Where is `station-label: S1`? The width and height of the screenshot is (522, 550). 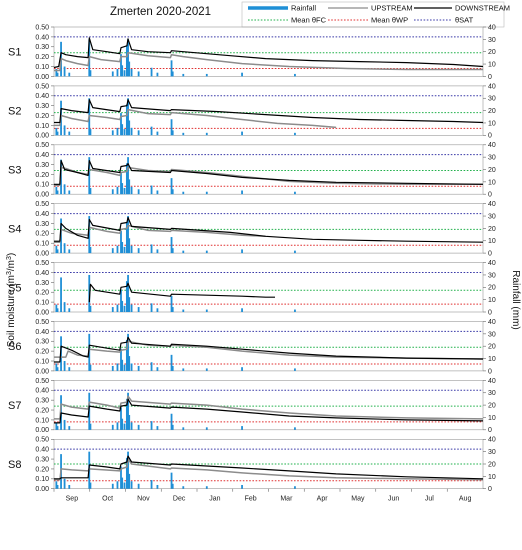 station-label: S1 is located at coordinates (14, 53).